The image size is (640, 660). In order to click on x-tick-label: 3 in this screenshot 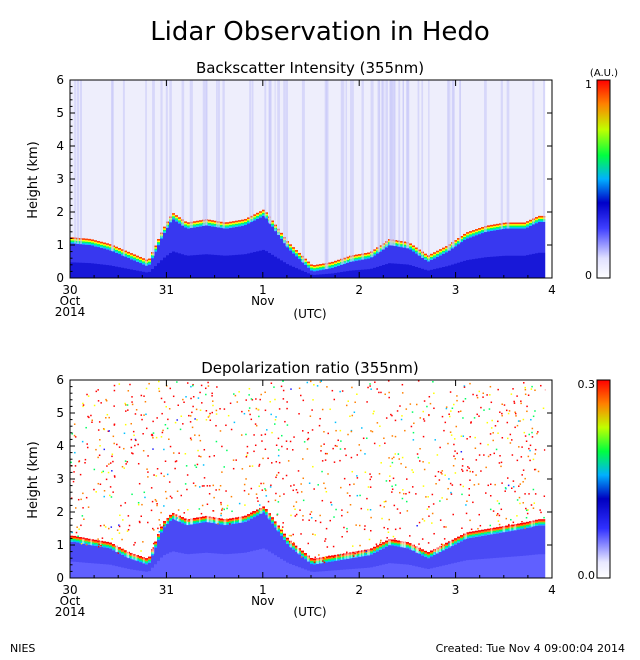, I will do `click(456, 590)`.